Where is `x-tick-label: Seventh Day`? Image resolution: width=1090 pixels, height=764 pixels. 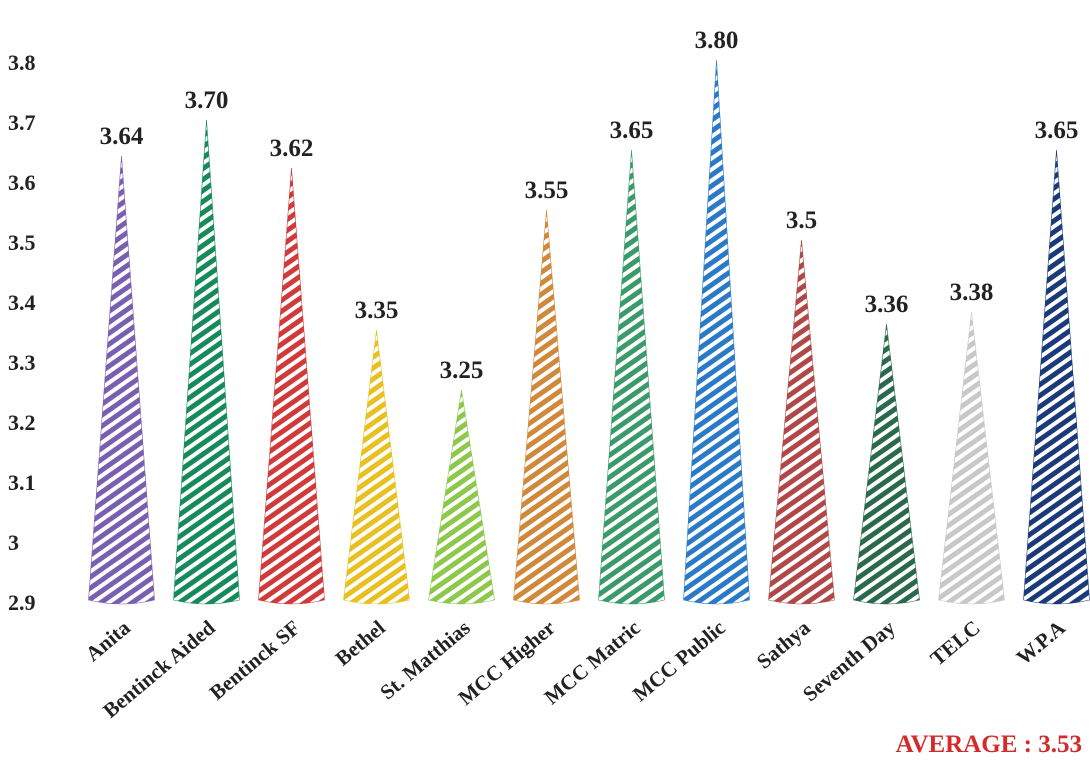 x-tick-label: Seventh Day is located at coordinates (849, 660).